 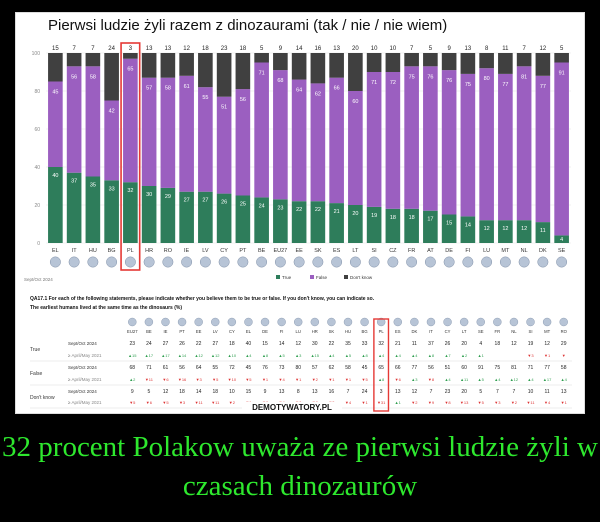 I want to click on table-cell: 21, so click(x=398, y=344).